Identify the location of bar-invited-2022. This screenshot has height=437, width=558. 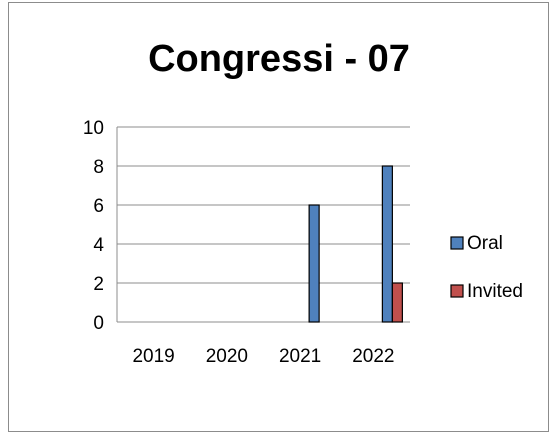
(397, 302).